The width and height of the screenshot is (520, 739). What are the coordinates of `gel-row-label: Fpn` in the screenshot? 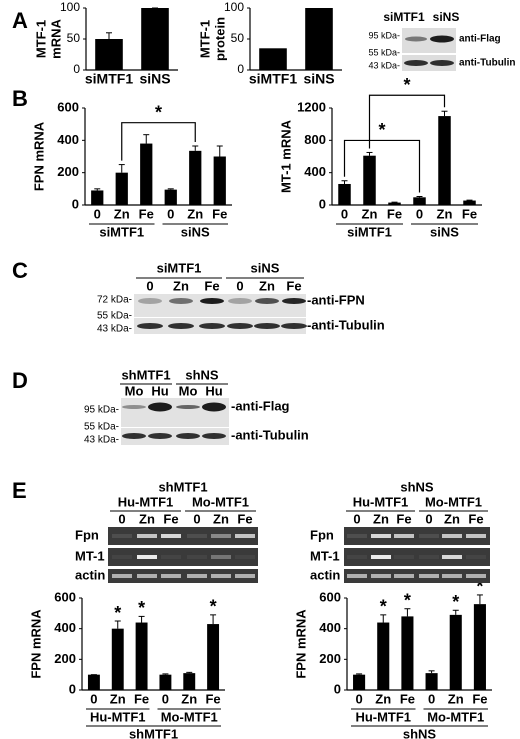 It's located at (87, 534).